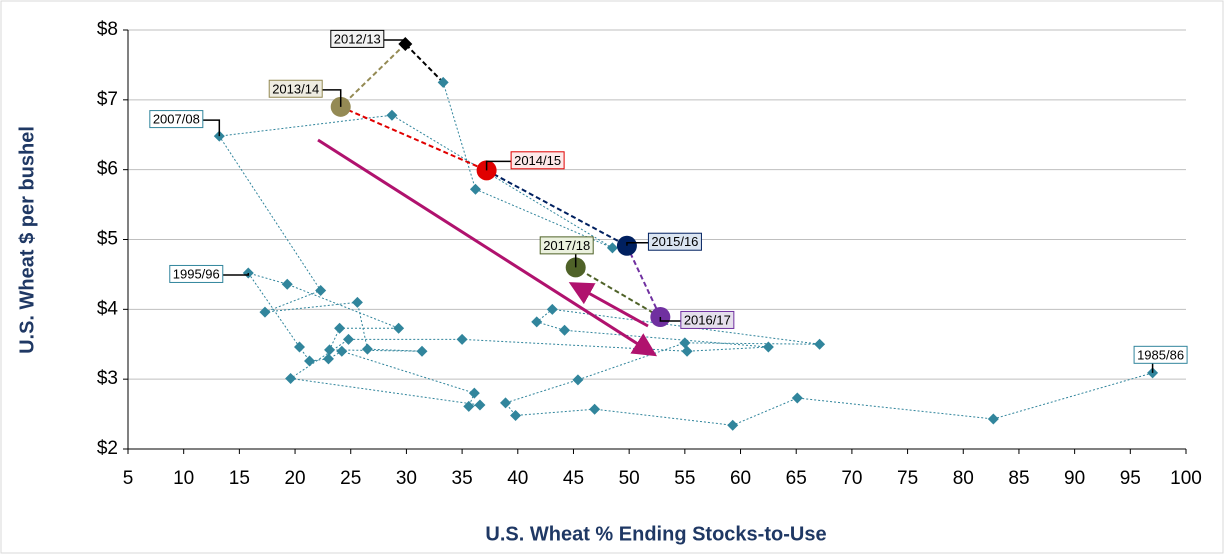 This screenshot has width=1225, height=555. Describe the element at coordinates (462, 478) in the screenshot. I see `x-tick-label: 35` at that location.